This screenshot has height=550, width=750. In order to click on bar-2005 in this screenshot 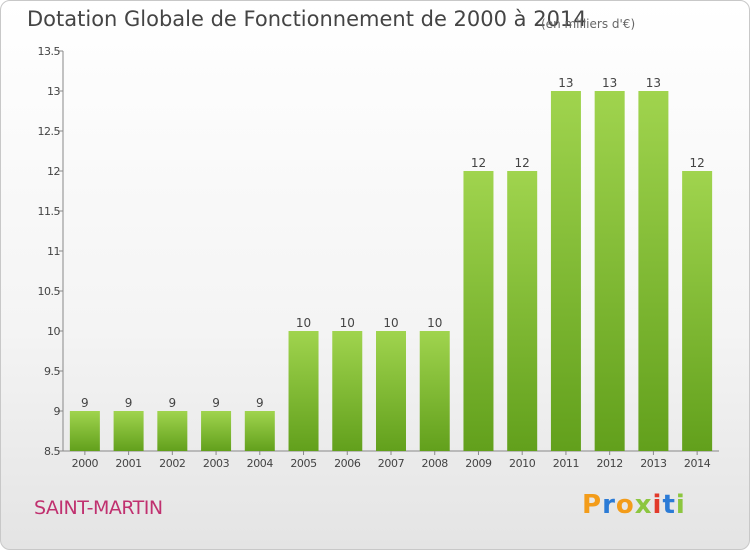, I will do `click(303, 391)`.